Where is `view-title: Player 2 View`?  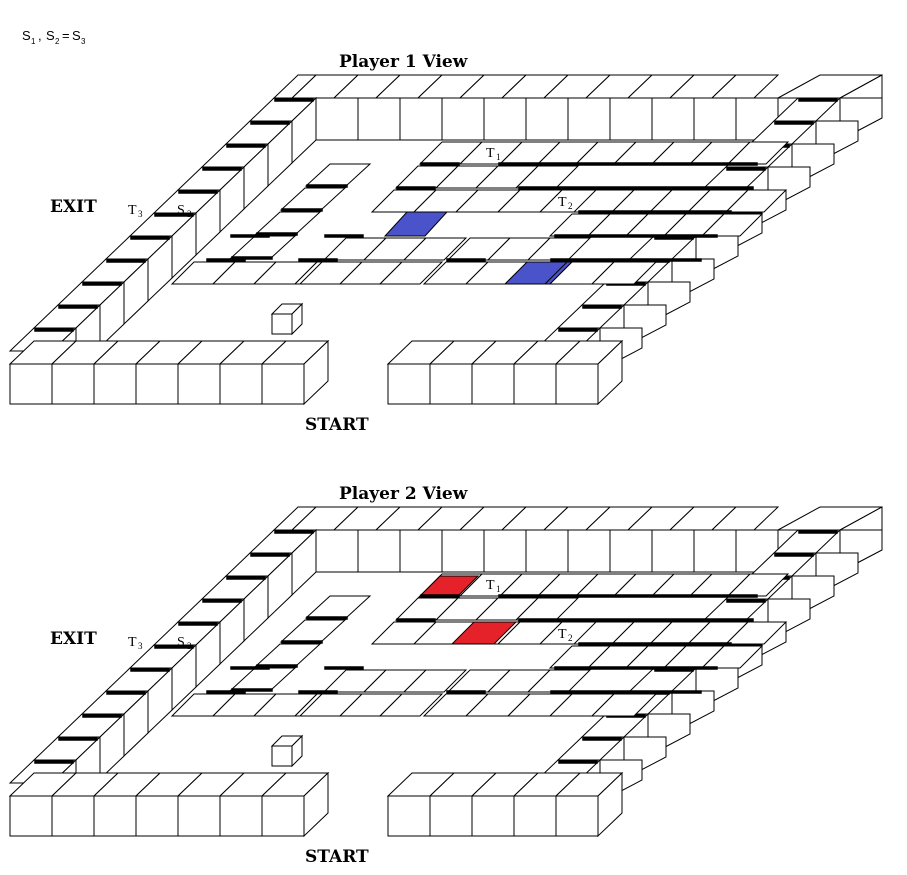 view-title: Player 2 View is located at coordinates (403, 494).